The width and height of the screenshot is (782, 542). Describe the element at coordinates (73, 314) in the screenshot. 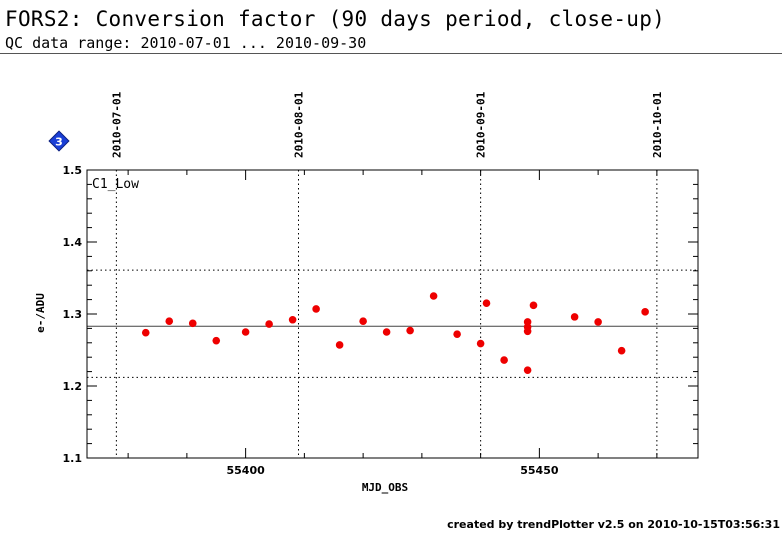

I see `y-tick-label: 1.3` at that location.